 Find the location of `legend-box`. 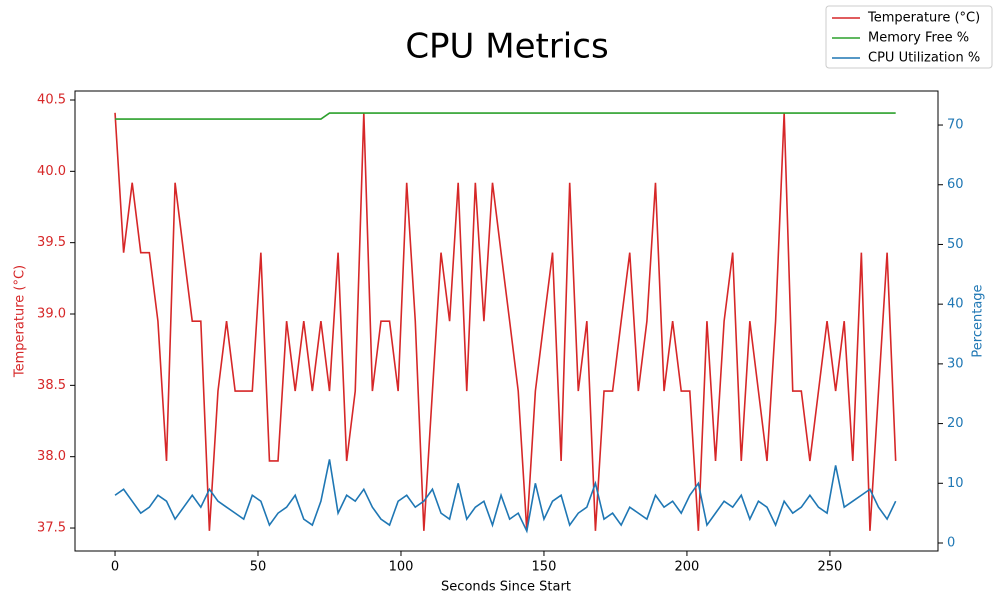

legend-box is located at coordinates (909, 37).